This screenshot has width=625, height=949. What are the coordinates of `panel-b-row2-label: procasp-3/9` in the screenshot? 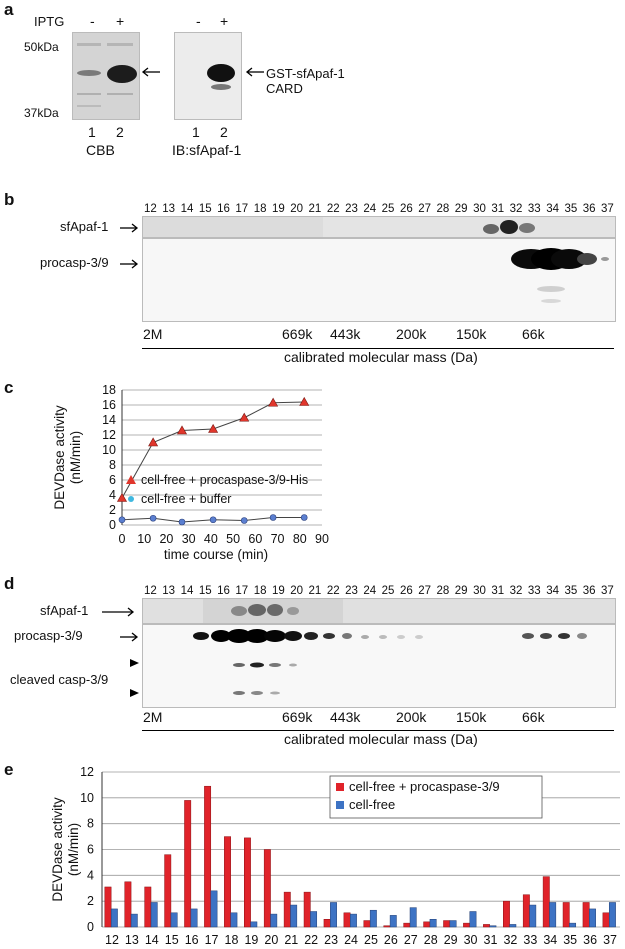 It's located at (74, 262).